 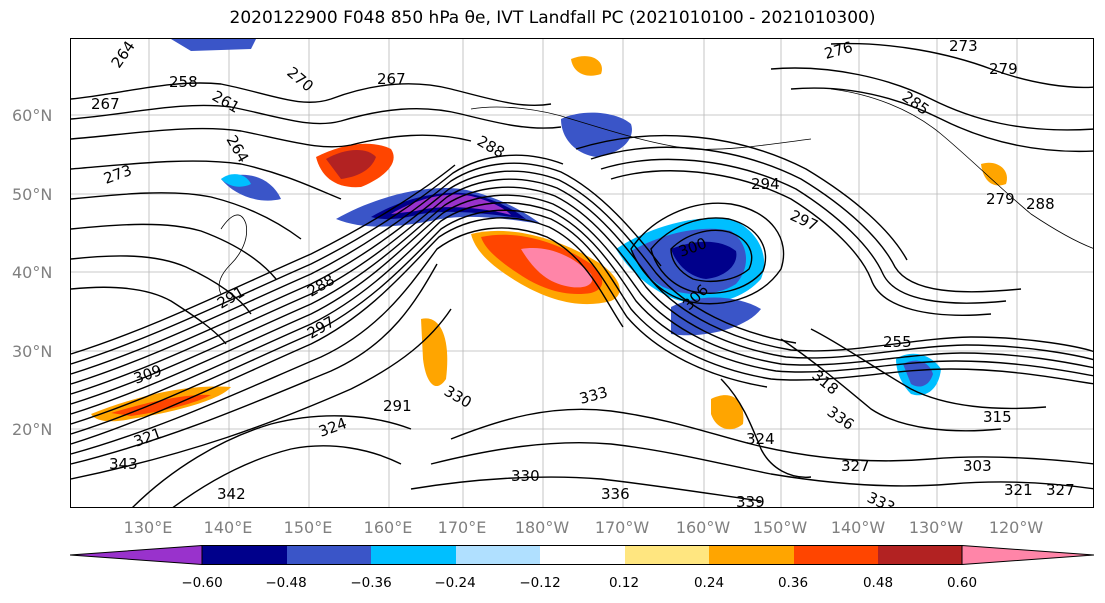 What do you see at coordinates (226, 102) in the screenshot?
I see `contour-label: 261` at bounding box center [226, 102].